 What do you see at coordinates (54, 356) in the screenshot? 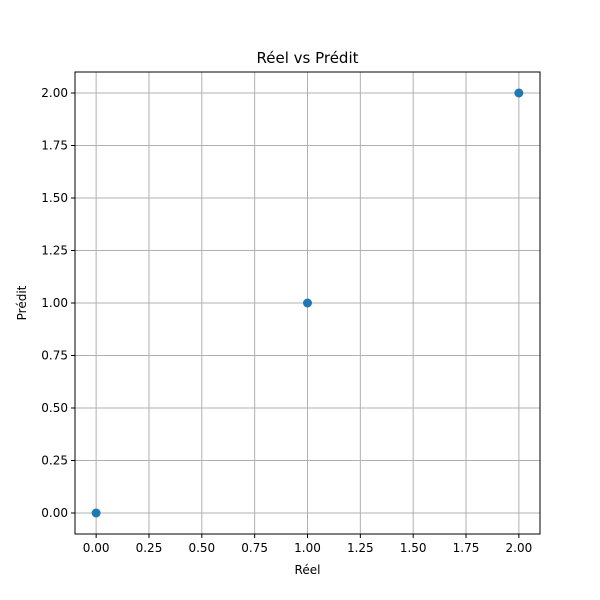
I see `y-tick-label: 0.75` at bounding box center [54, 356].